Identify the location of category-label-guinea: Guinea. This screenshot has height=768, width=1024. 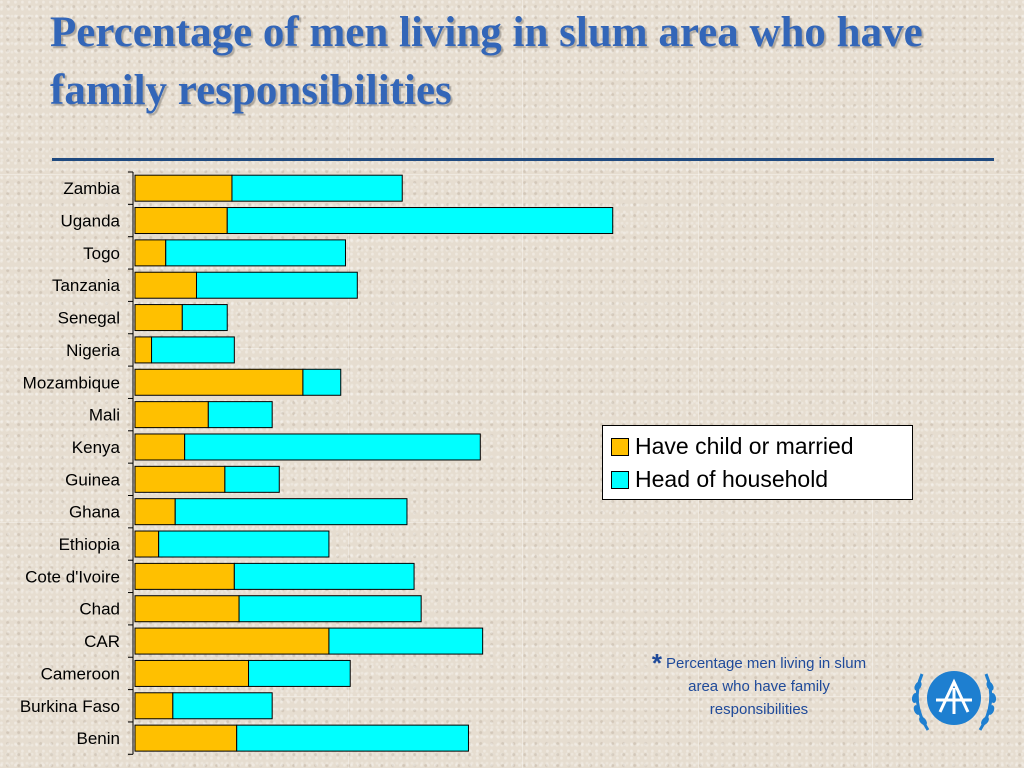
(92, 479).